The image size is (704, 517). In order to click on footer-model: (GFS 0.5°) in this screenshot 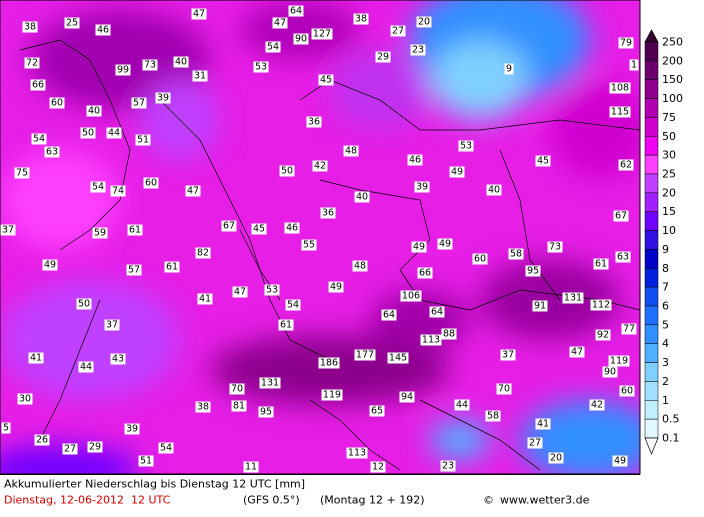, I will do `click(271, 500)`.